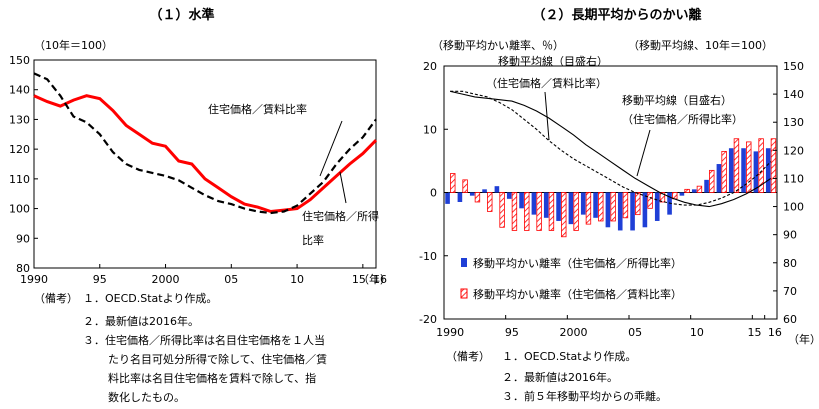 The width and height of the screenshot is (819, 409). I want to click on annotation-rent-ratio: 住宅価格／賃料比率, so click(257, 109).